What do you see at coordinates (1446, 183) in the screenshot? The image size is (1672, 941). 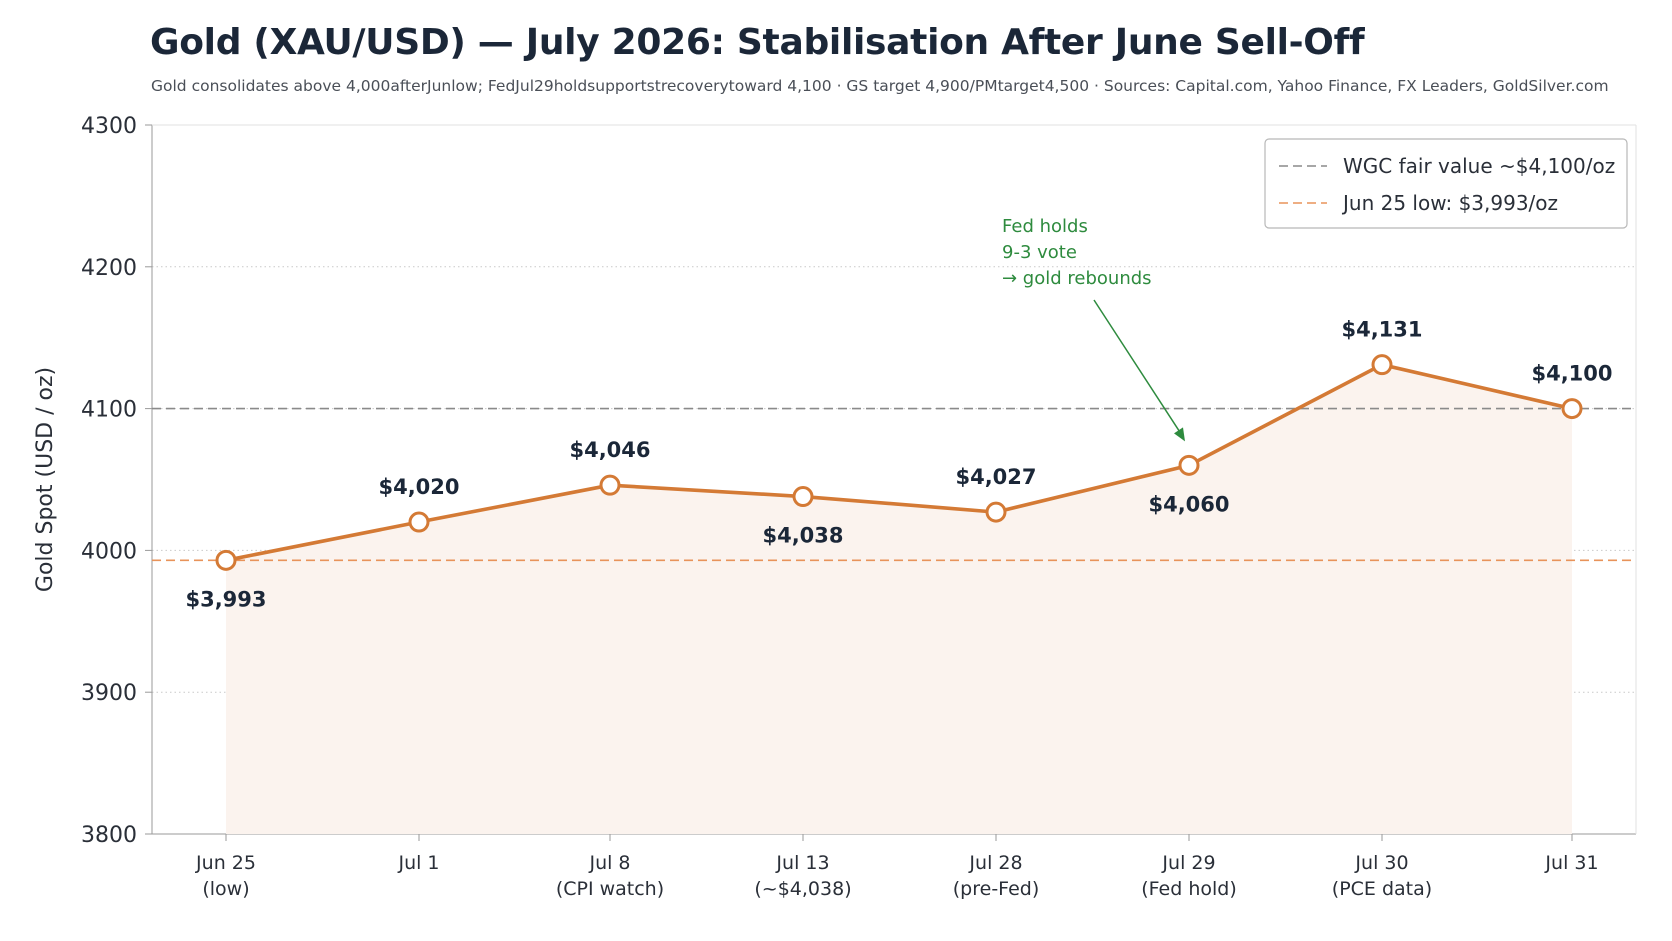 I see `legend-box` at bounding box center [1446, 183].